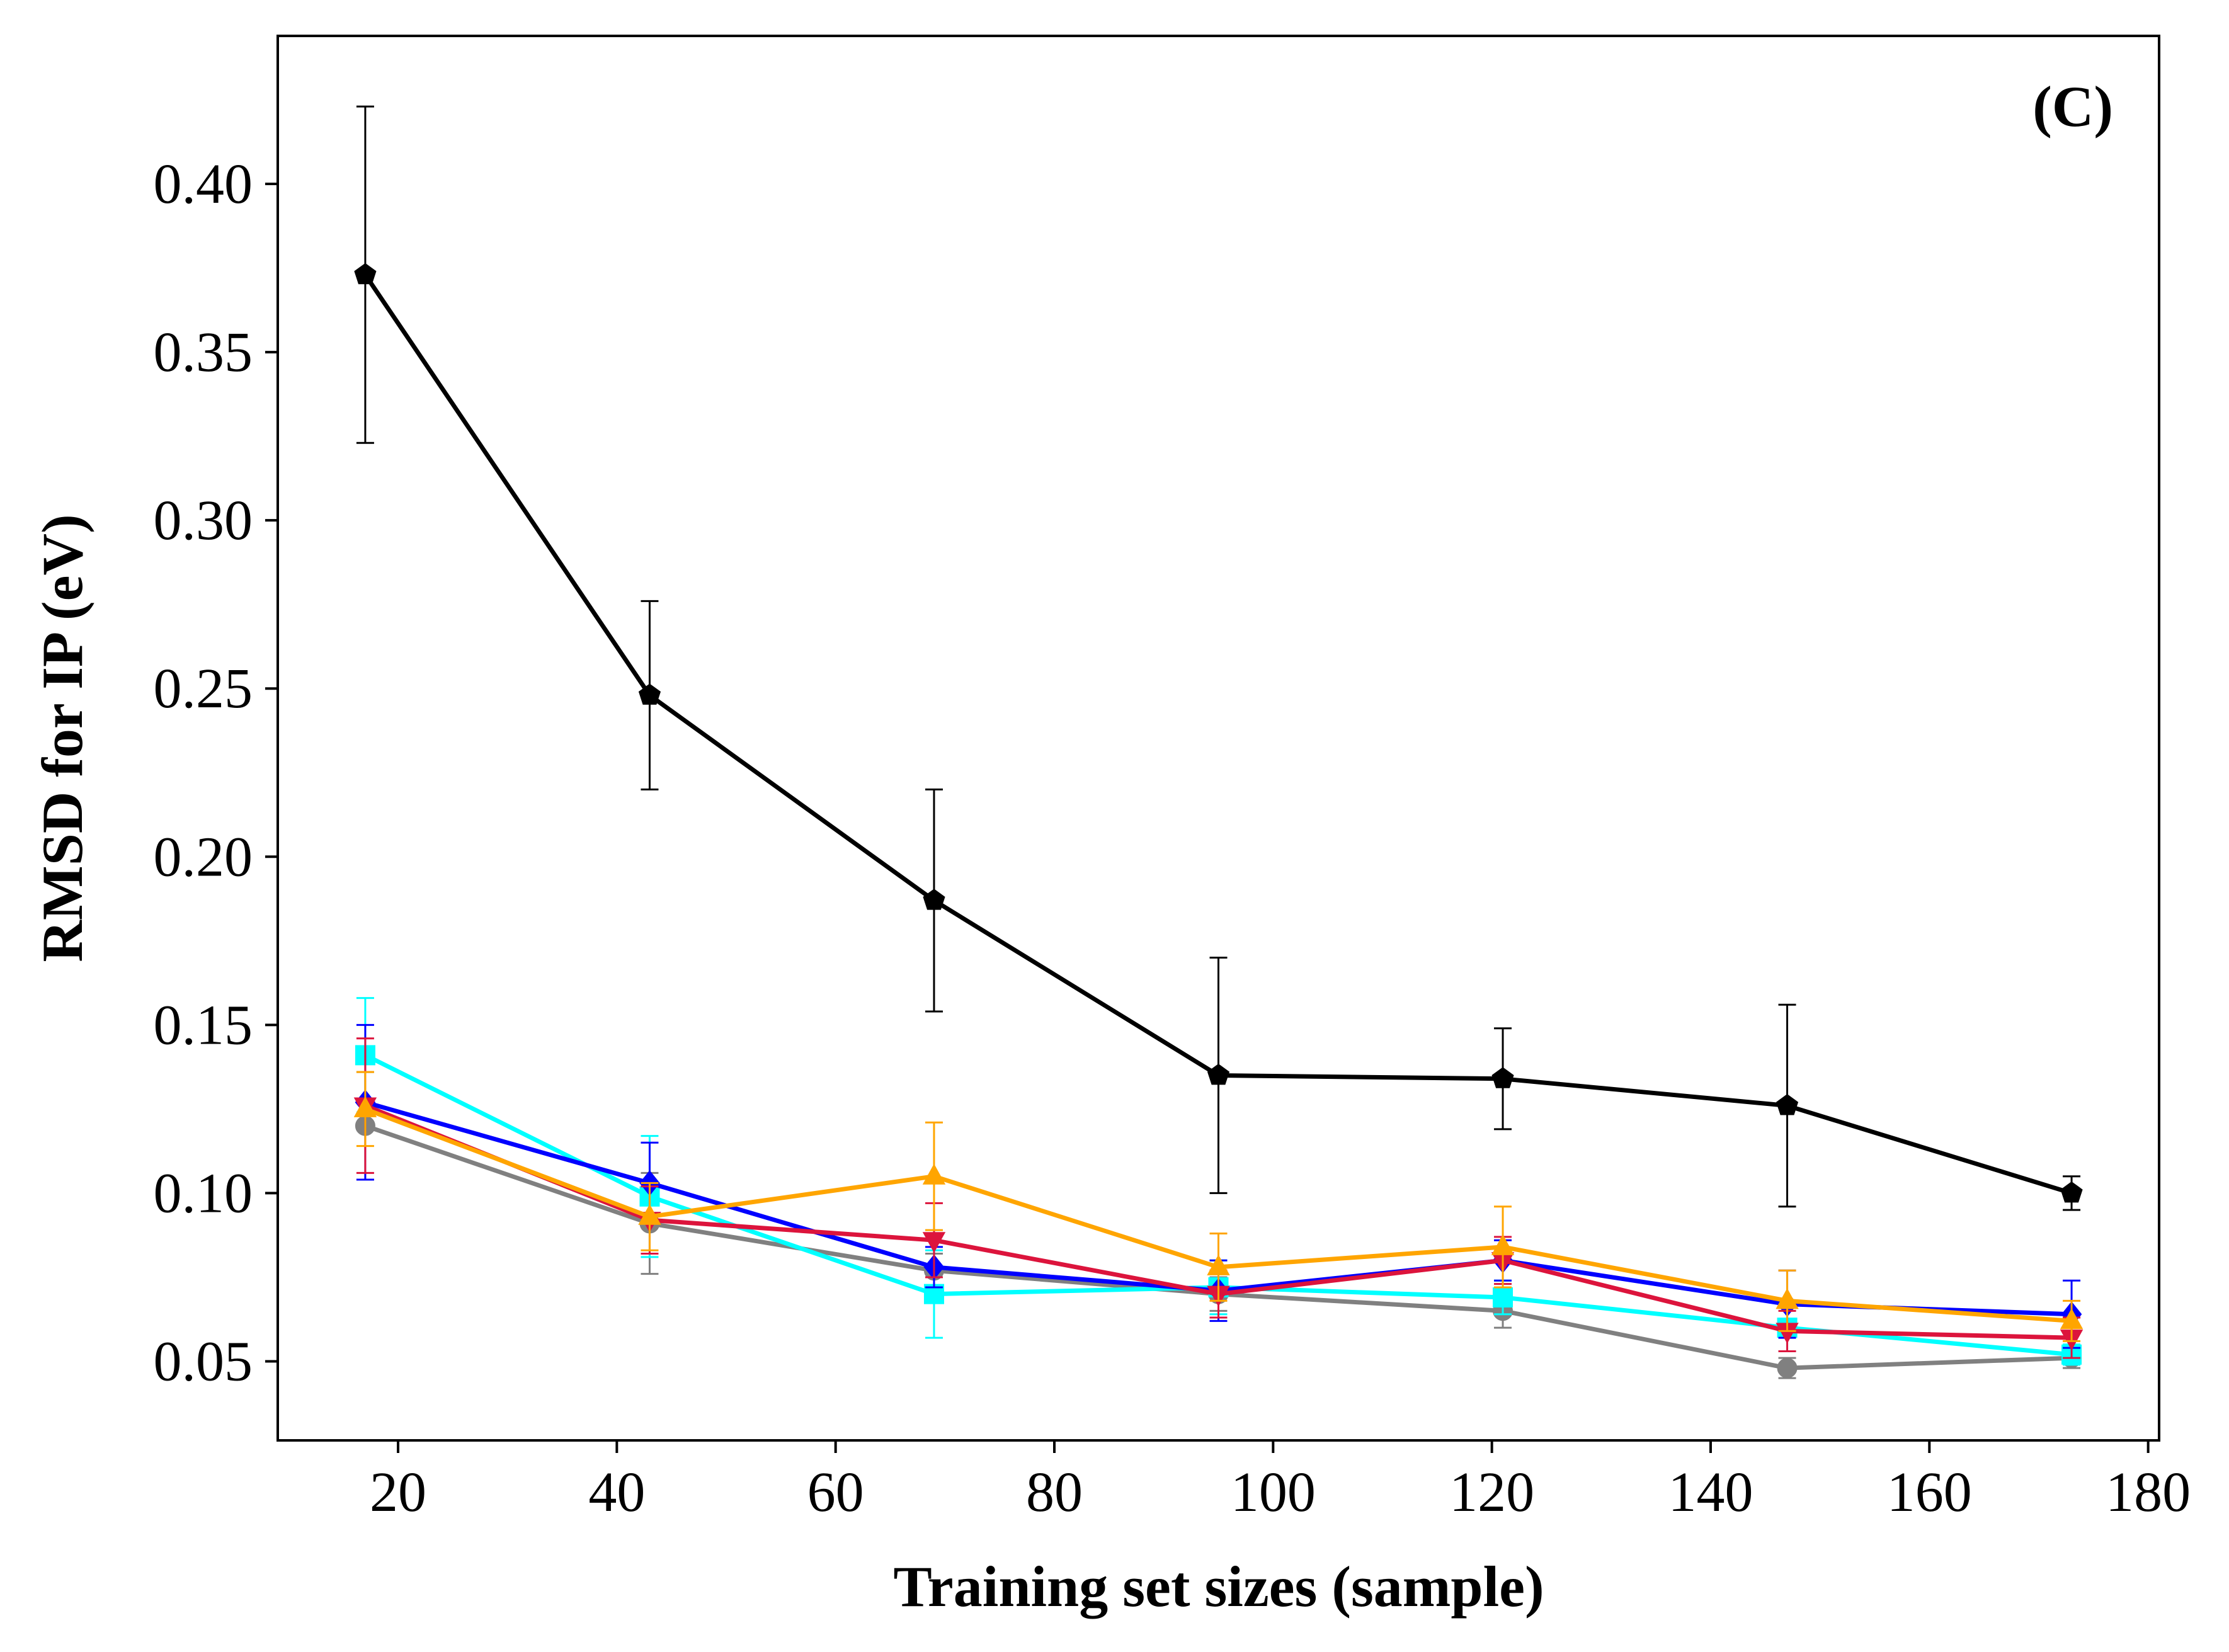  I want to click on y-tick-label: 0.25, so click(203, 689).